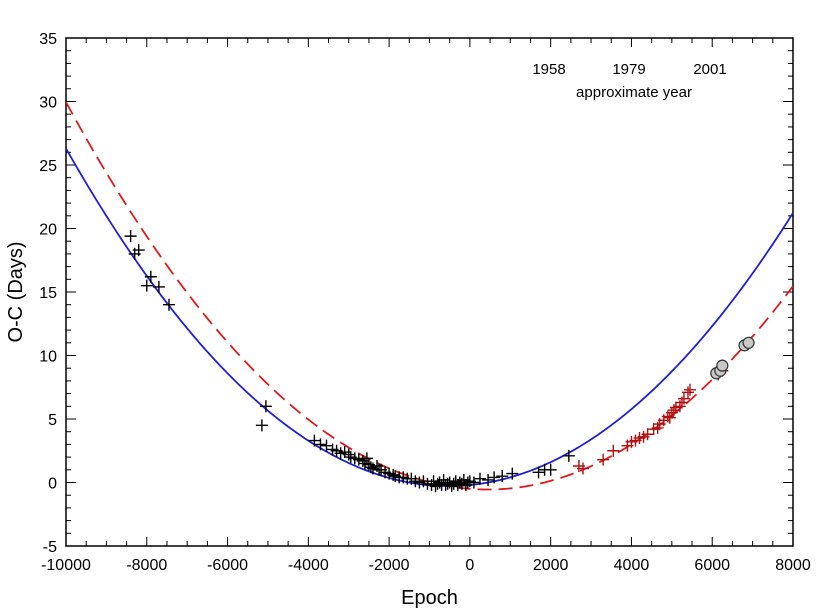 This screenshot has height=613, width=830. What do you see at coordinates (52, 484) in the screenshot?
I see `y-tick-label: 0` at bounding box center [52, 484].